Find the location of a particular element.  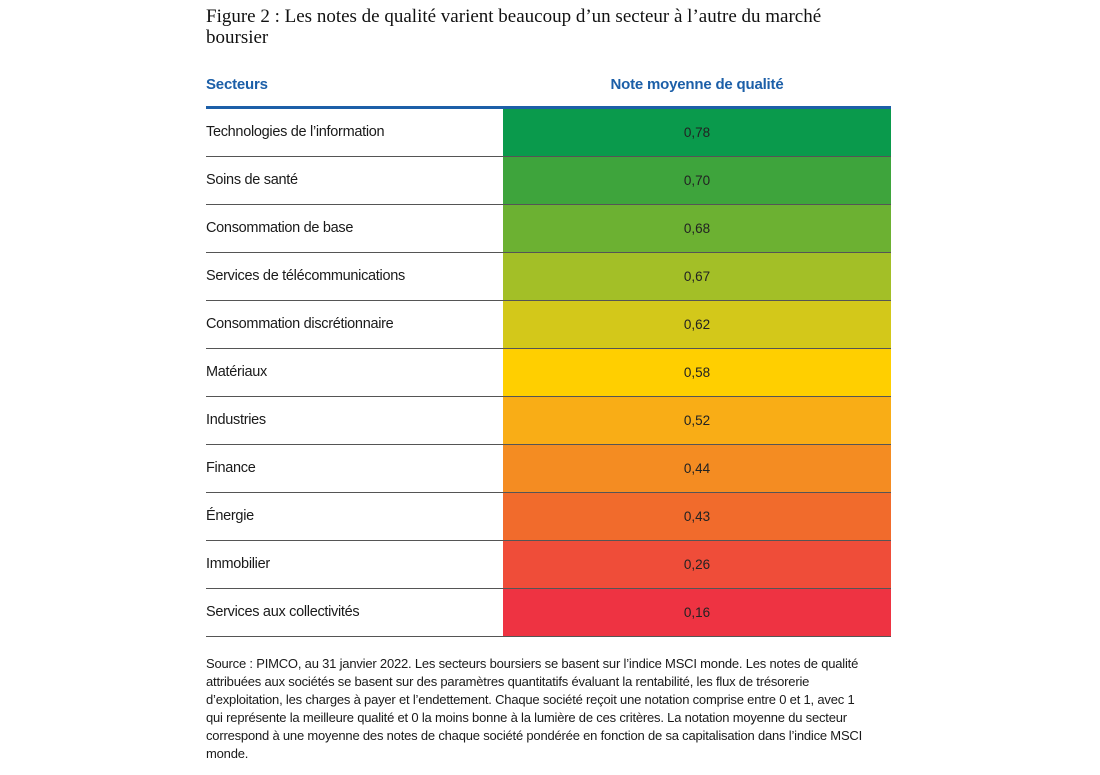

score-cell: 0,67 is located at coordinates (697, 276).